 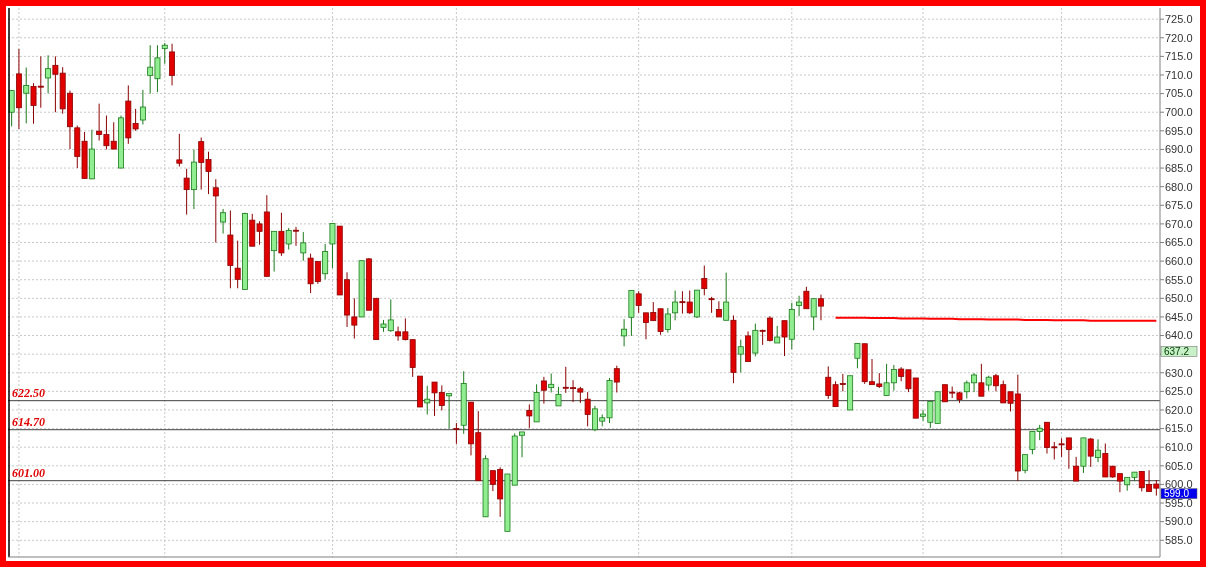 I want to click on y-tick-label: 720.0, so click(x=1179, y=37).